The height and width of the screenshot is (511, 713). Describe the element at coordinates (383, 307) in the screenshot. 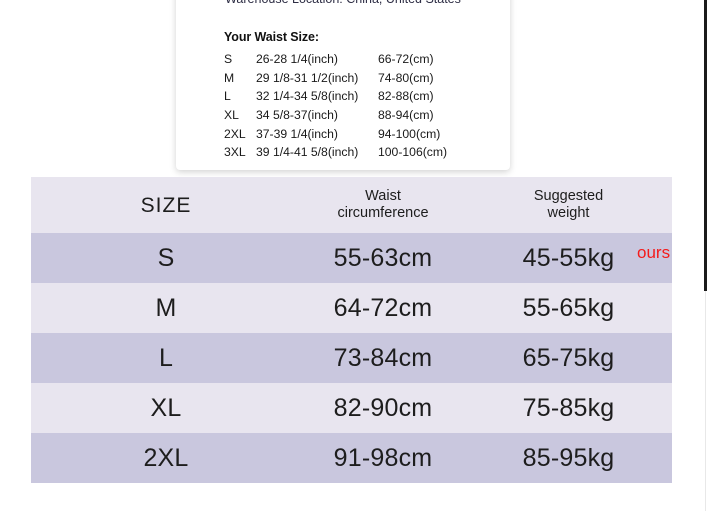

I see `cell-waist: 64-72cm` at that location.